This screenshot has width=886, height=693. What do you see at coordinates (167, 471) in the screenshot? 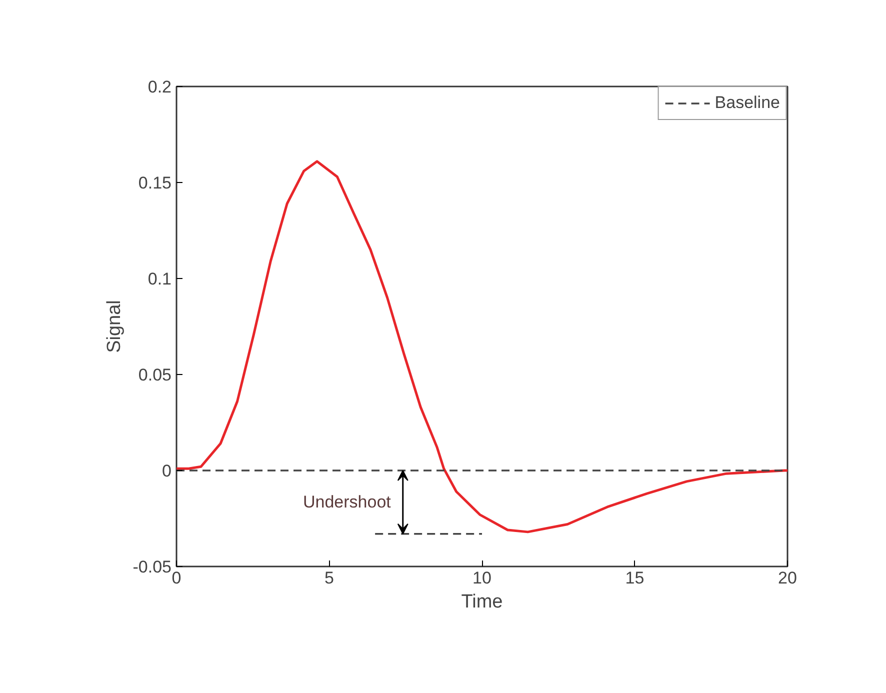
I see `y-tick-label: 0` at bounding box center [167, 471].